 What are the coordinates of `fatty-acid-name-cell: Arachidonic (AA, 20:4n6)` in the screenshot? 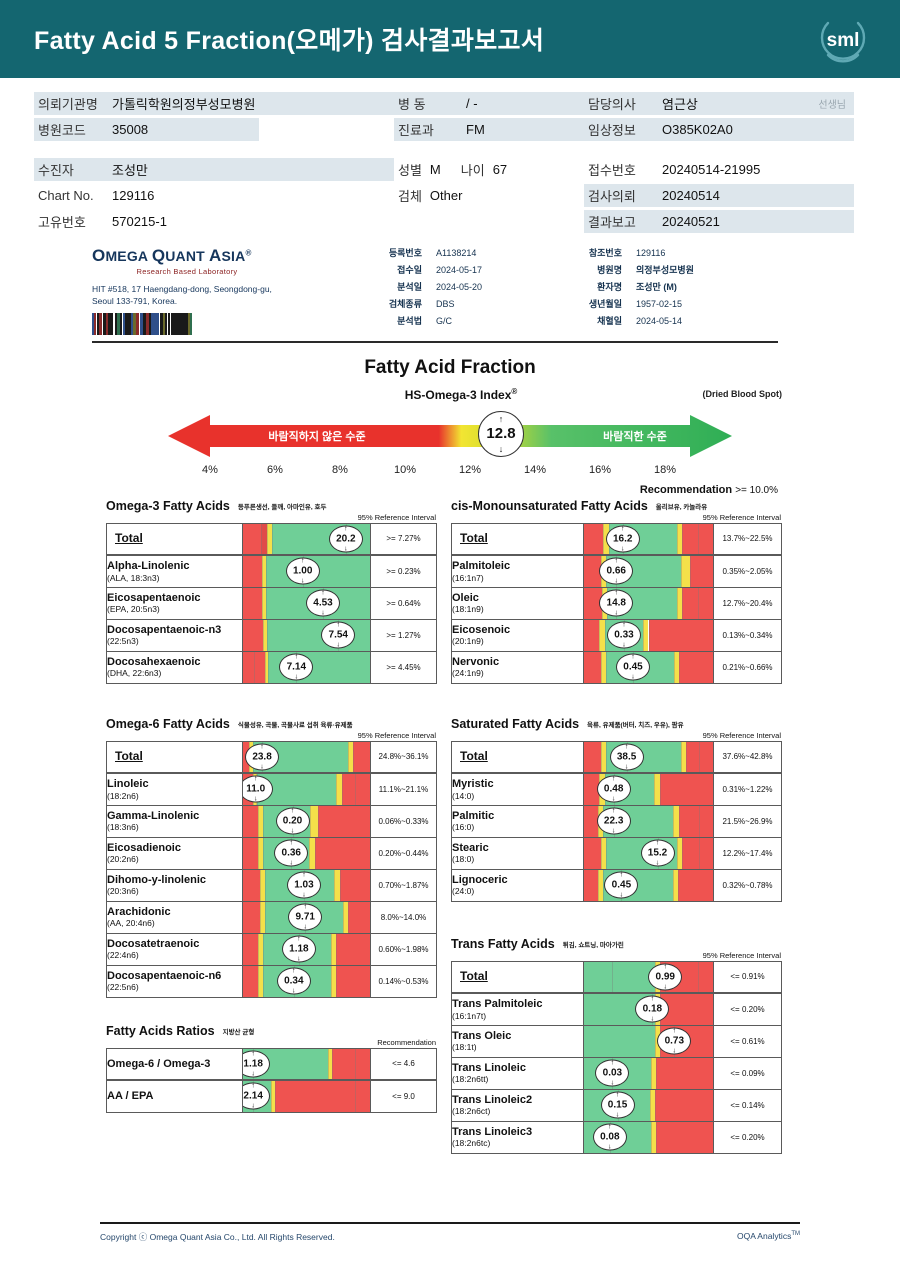 It's located at (174, 917).